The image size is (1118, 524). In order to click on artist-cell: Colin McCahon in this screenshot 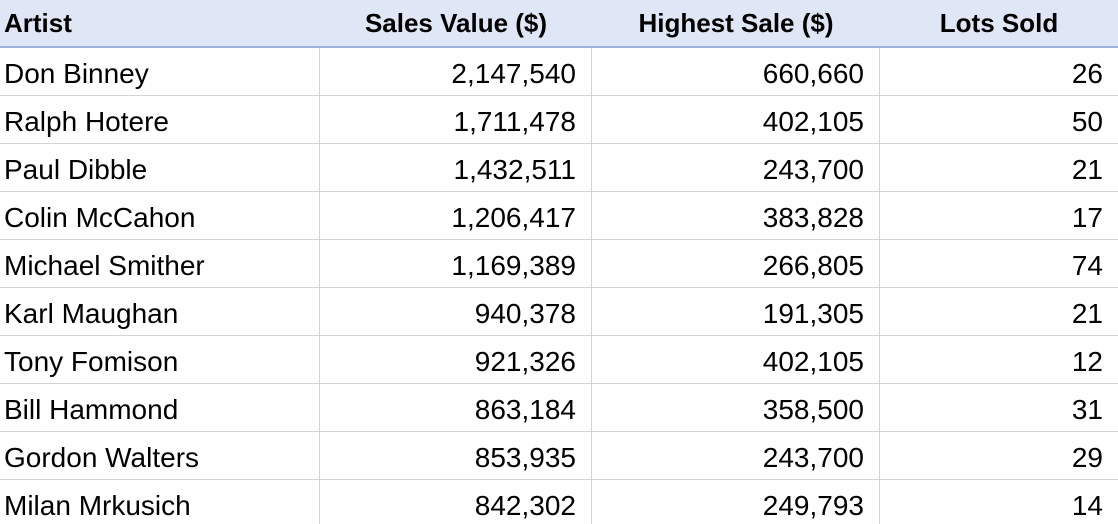, I will do `click(160, 215)`.